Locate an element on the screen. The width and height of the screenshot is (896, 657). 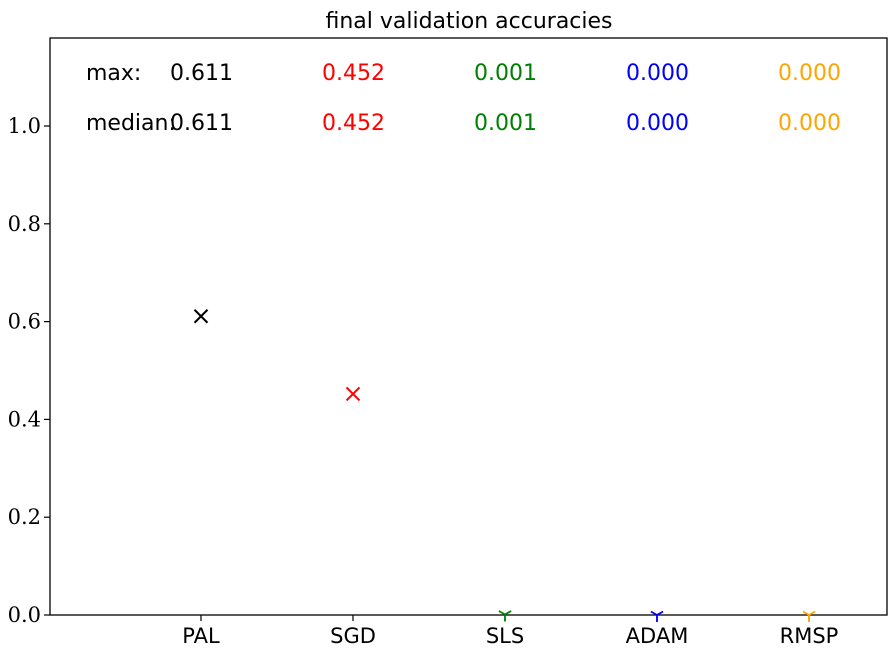
max-label: max: is located at coordinates (113, 73).